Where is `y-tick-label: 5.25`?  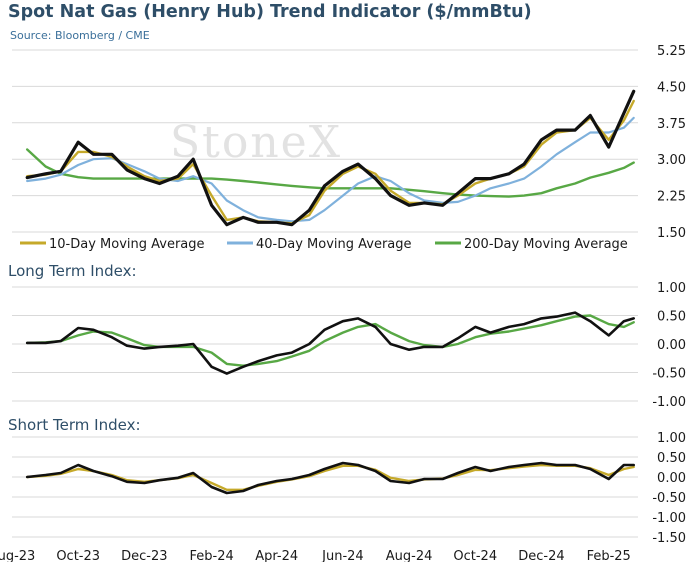
y-tick-label: 5.25 is located at coordinates (671, 51).